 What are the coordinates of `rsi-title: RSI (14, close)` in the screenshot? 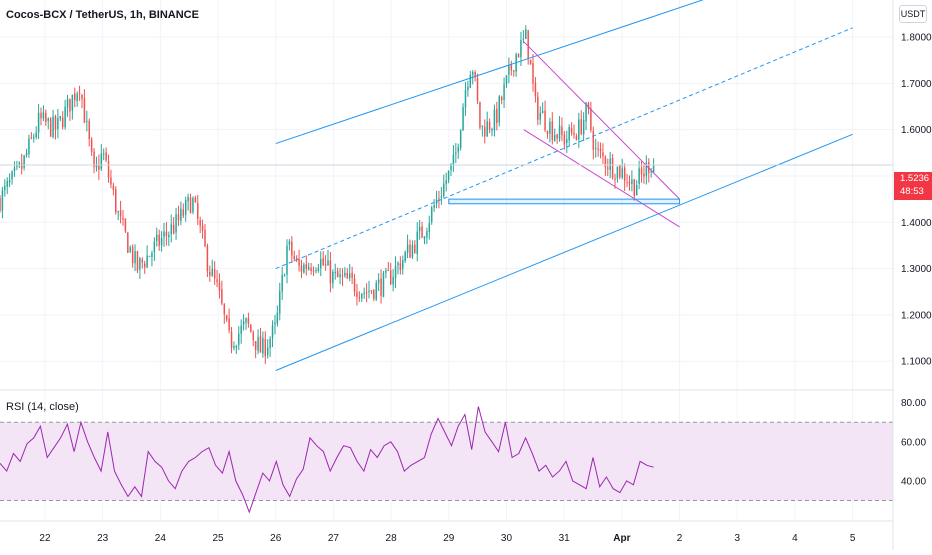 It's located at (42, 407).